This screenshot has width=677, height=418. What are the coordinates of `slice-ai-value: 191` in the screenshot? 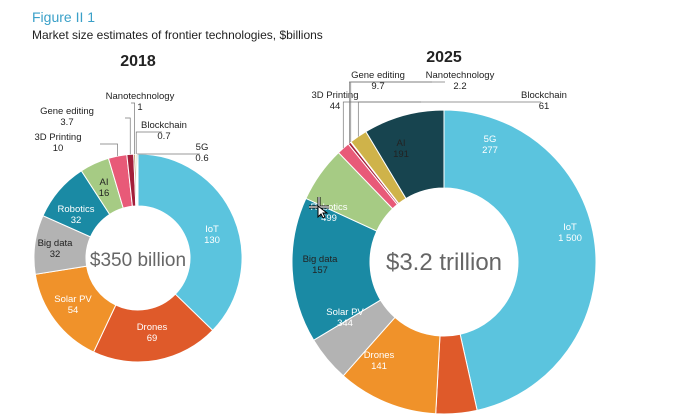 It's located at (401, 154).